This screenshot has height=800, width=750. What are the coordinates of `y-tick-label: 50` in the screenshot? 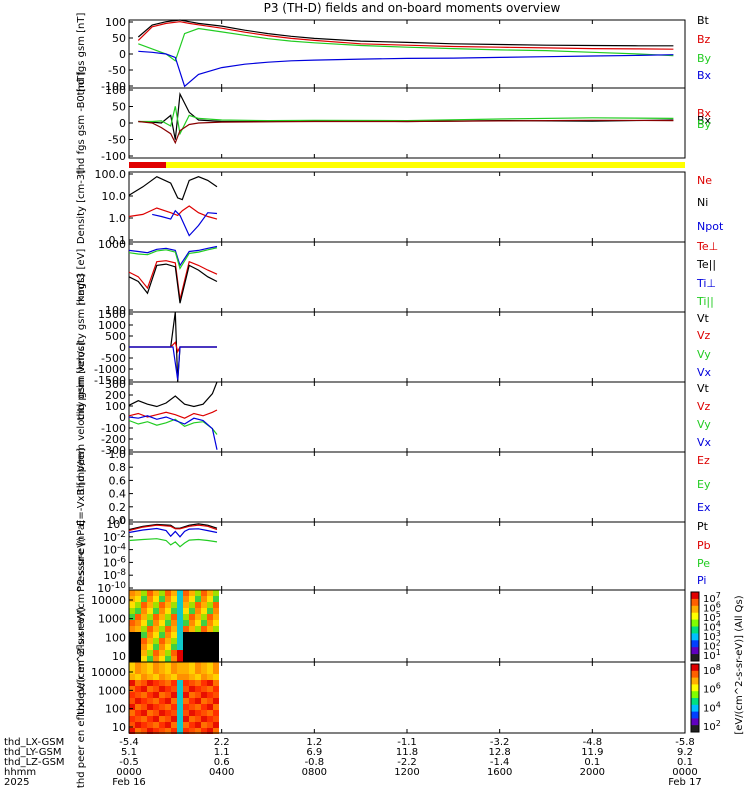 It's located at (119, 107).